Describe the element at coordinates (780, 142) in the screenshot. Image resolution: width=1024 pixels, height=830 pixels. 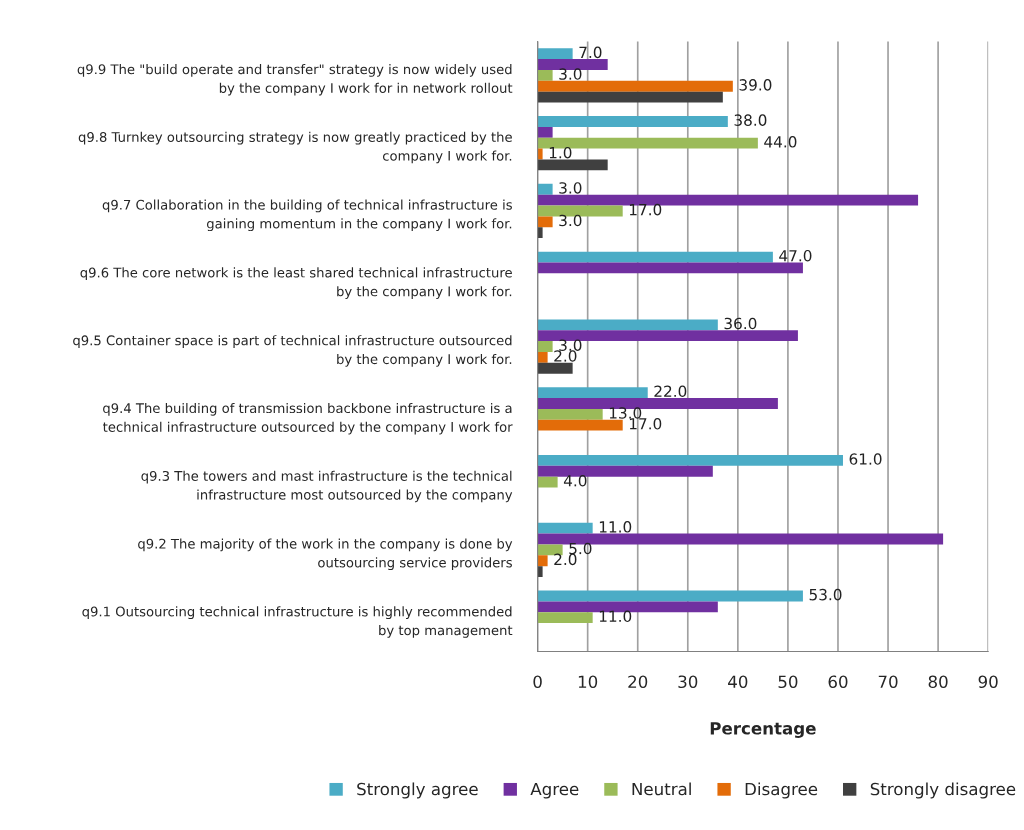
I see `data-label: 44.0` at that location.